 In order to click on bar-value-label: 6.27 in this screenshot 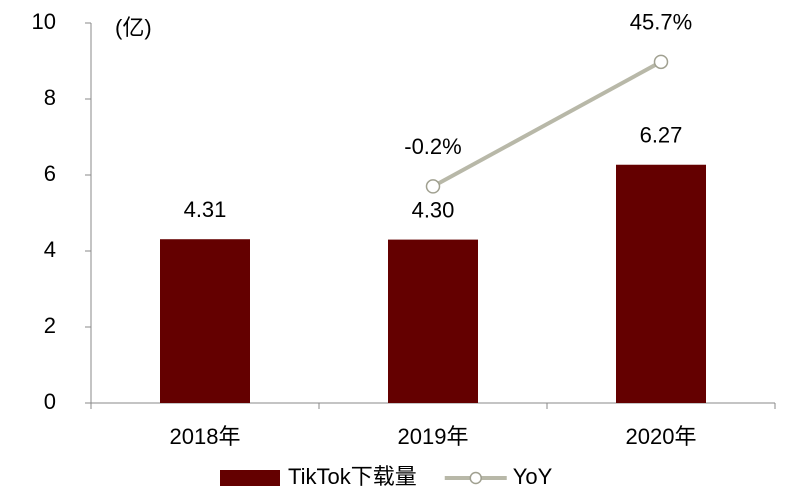, I will do `click(661, 135)`.